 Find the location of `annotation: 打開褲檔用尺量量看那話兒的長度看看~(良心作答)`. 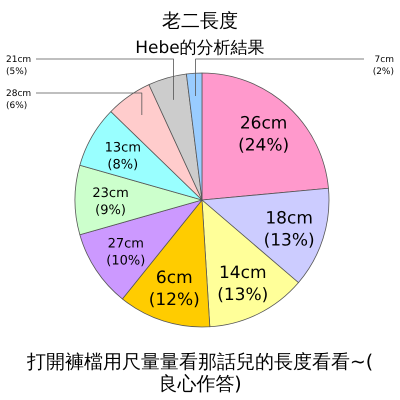

annotation: 打開褲檔用尺量量看那話兒的長度看看~(良心作答) is located at coordinates (200, 373).